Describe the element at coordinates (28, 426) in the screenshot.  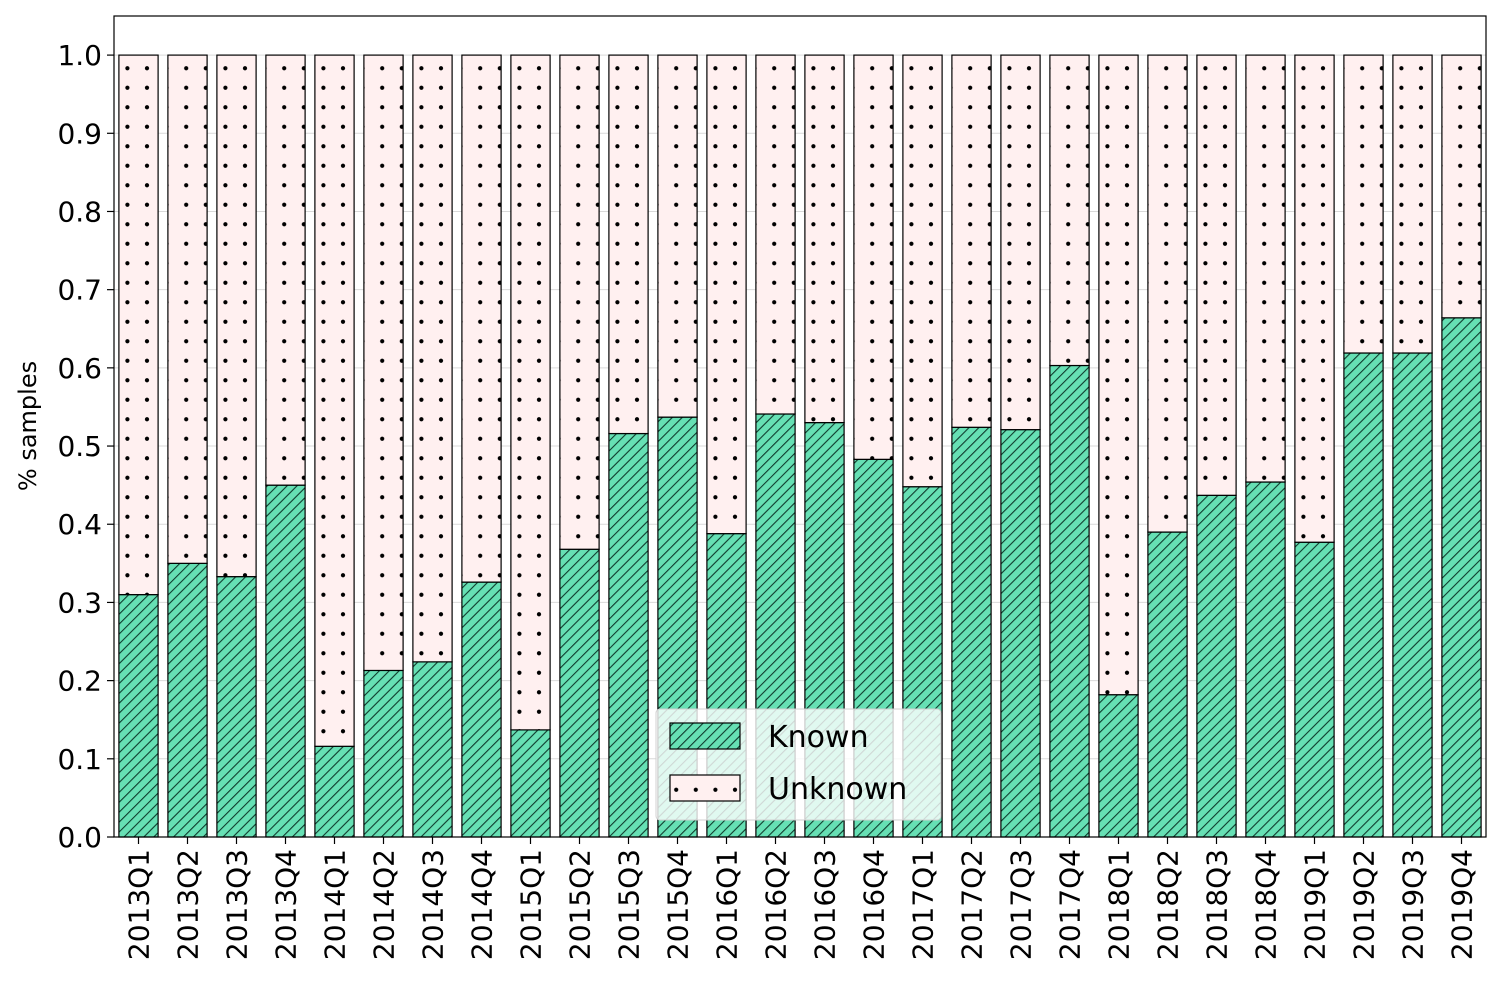
I see `y-axis-title: % samples` at that location.